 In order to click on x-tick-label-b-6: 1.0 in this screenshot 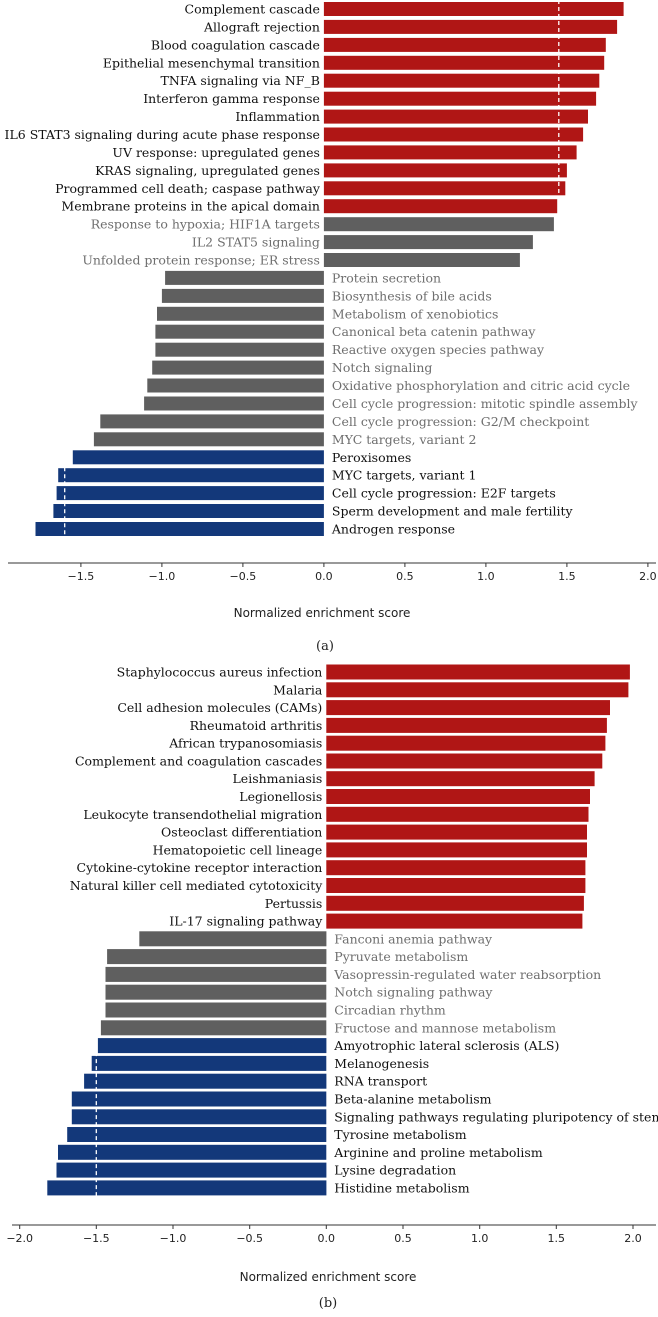, I will do `click(480, 1238)`.